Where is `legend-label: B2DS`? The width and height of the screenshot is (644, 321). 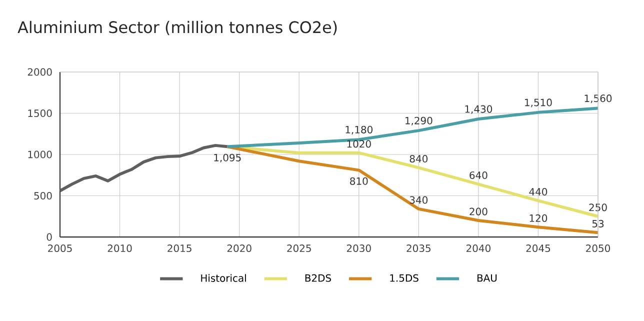 legend-label: B2DS is located at coordinates (318, 278).